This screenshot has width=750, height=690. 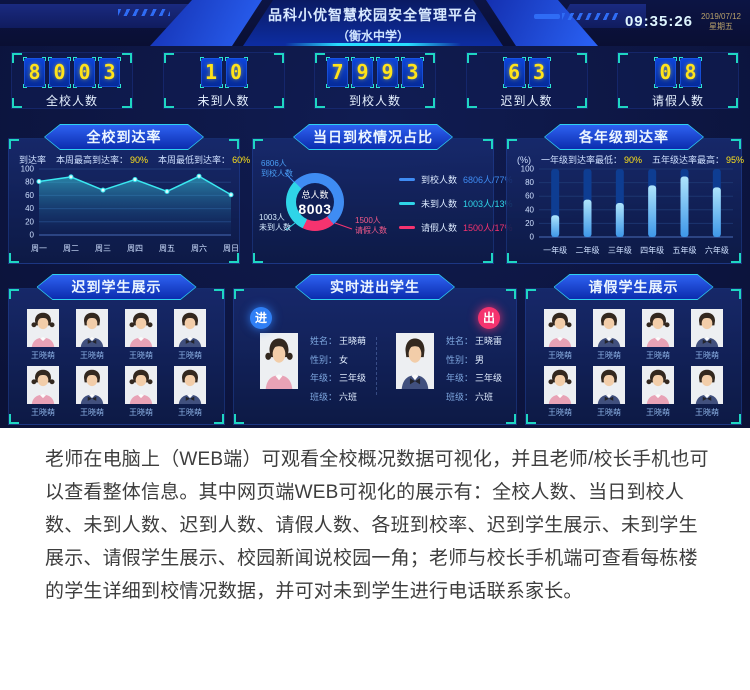 I want to click on stat-card: 8 0 0 3 全校人数, so click(x=72, y=80).